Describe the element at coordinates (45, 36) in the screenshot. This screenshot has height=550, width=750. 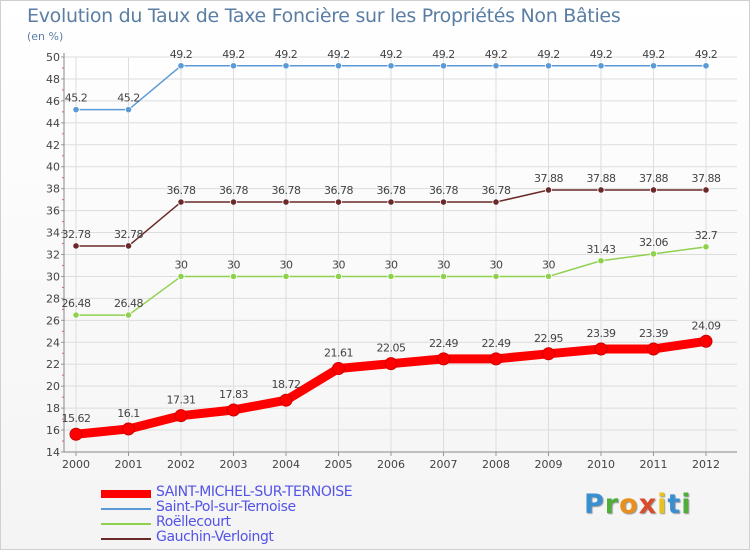
I see `chart-subtitle: (en %)` at that location.